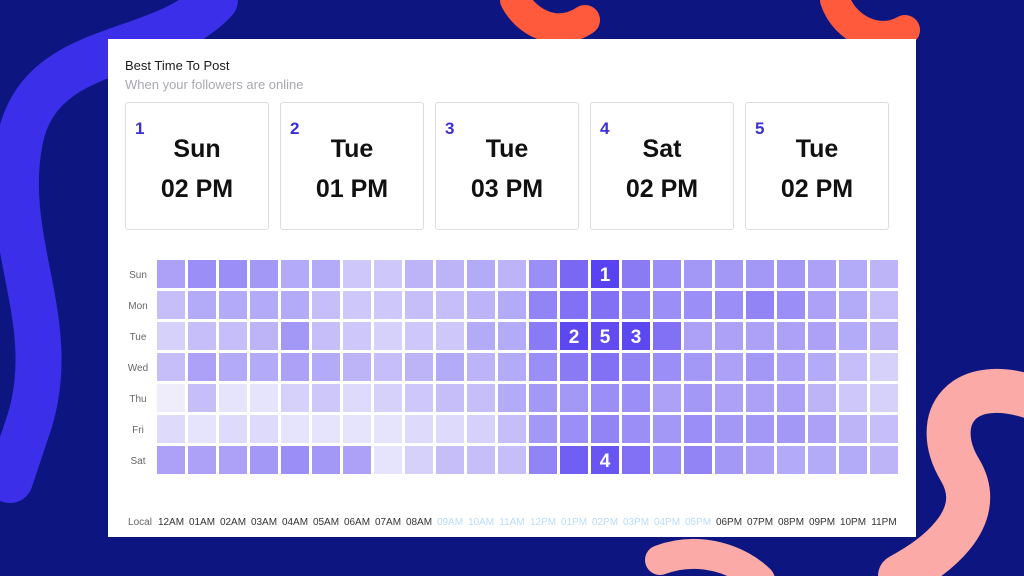 The width and height of the screenshot is (1024, 576). What do you see at coordinates (138, 275) in the screenshot?
I see `row-label-sun: Sun` at bounding box center [138, 275].